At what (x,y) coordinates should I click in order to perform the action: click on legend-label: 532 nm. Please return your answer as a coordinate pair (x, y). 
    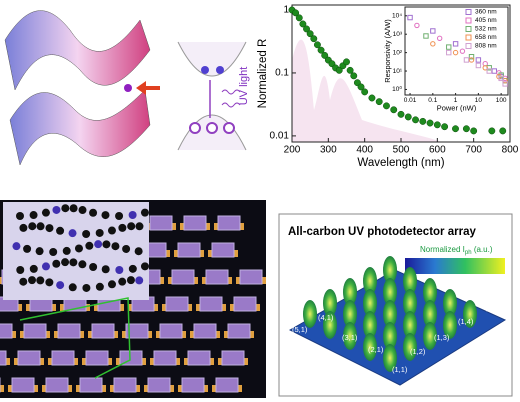
    Looking at the image, I should click on (486, 29).